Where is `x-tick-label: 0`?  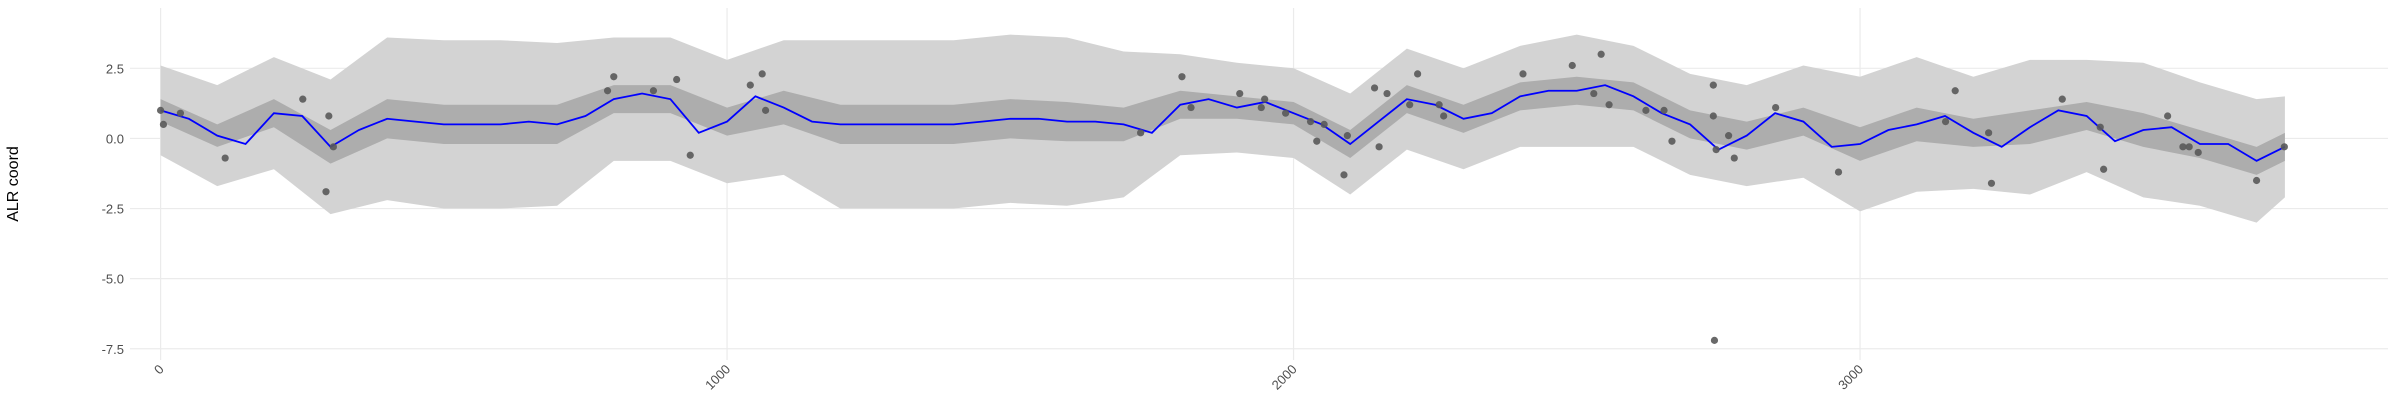
x-tick-label: 0 is located at coordinates (159, 370).